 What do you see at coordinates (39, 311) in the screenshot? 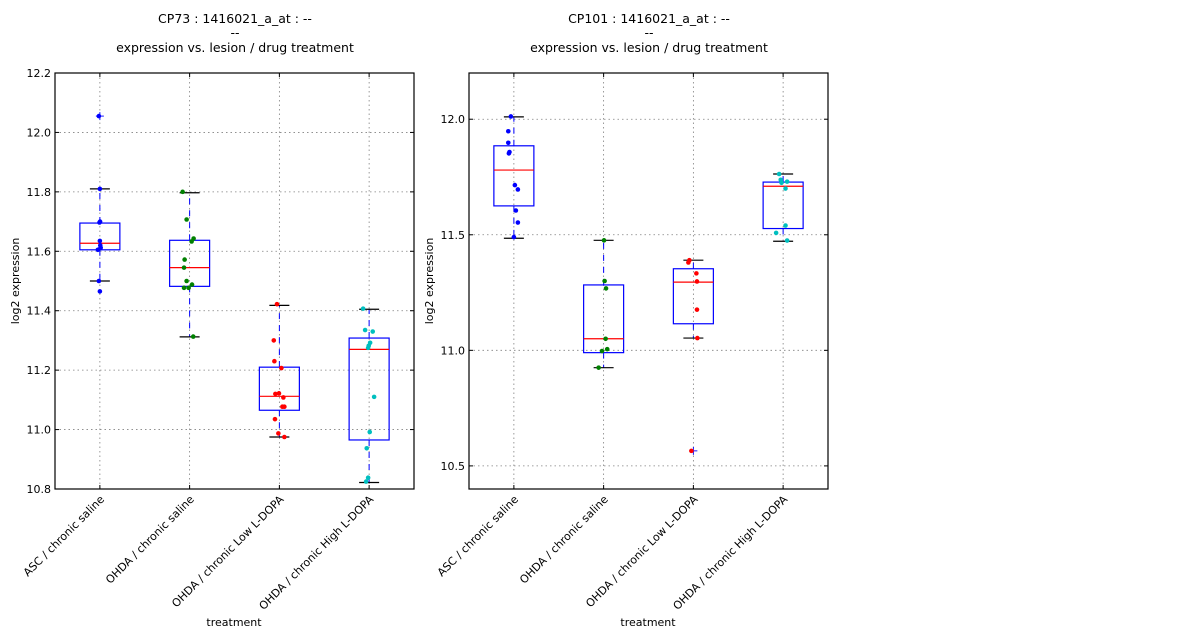
I see `y-tick-label: 11.4` at bounding box center [39, 311].